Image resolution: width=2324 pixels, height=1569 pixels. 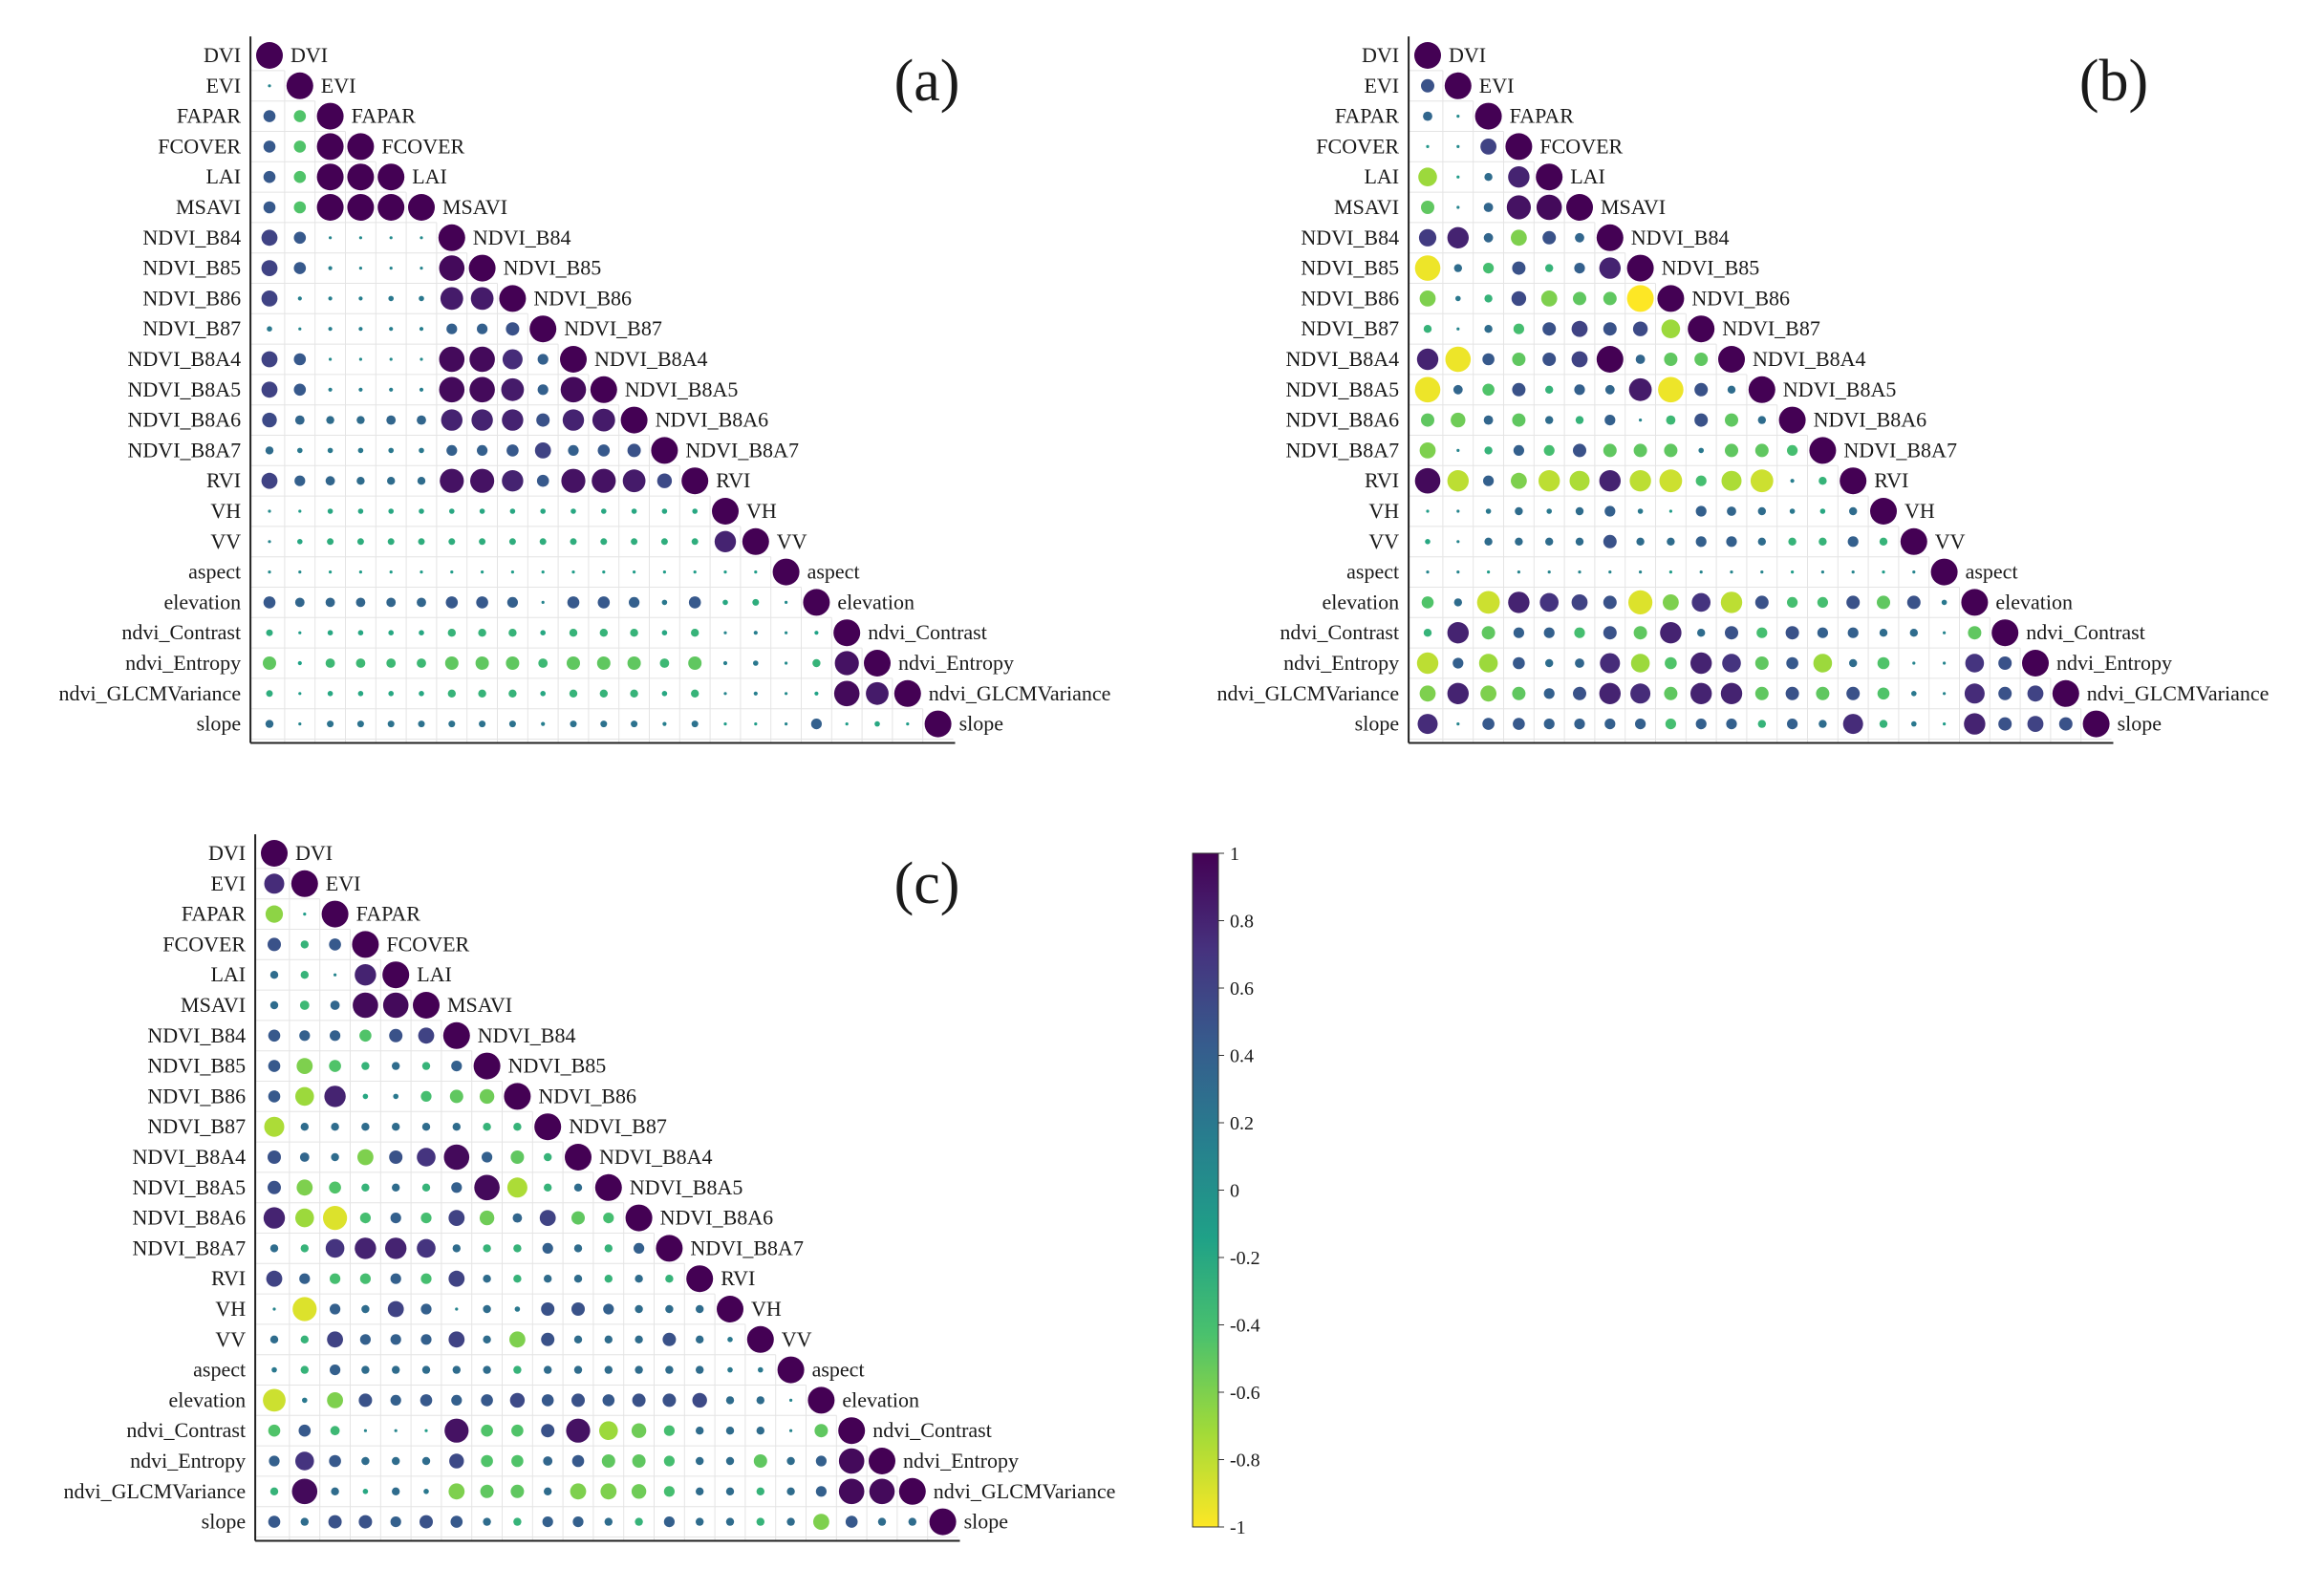 What do you see at coordinates (427, 944) in the screenshot?
I see `diagonal-label: FCOVER` at bounding box center [427, 944].